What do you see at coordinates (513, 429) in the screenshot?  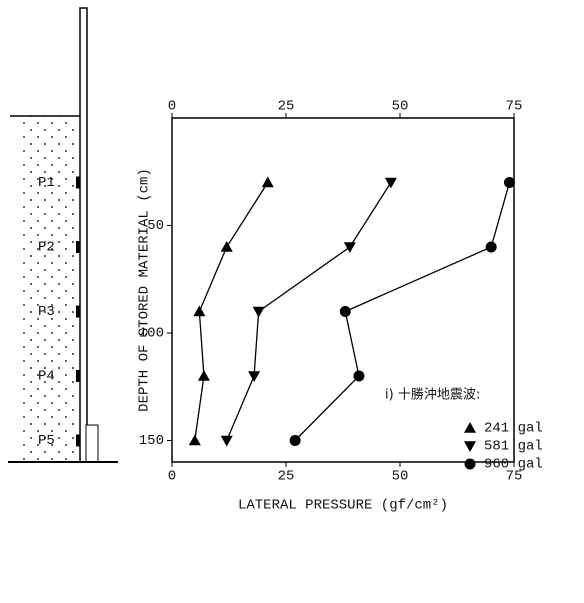 I see `legend-label: 241 gal` at bounding box center [513, 429].